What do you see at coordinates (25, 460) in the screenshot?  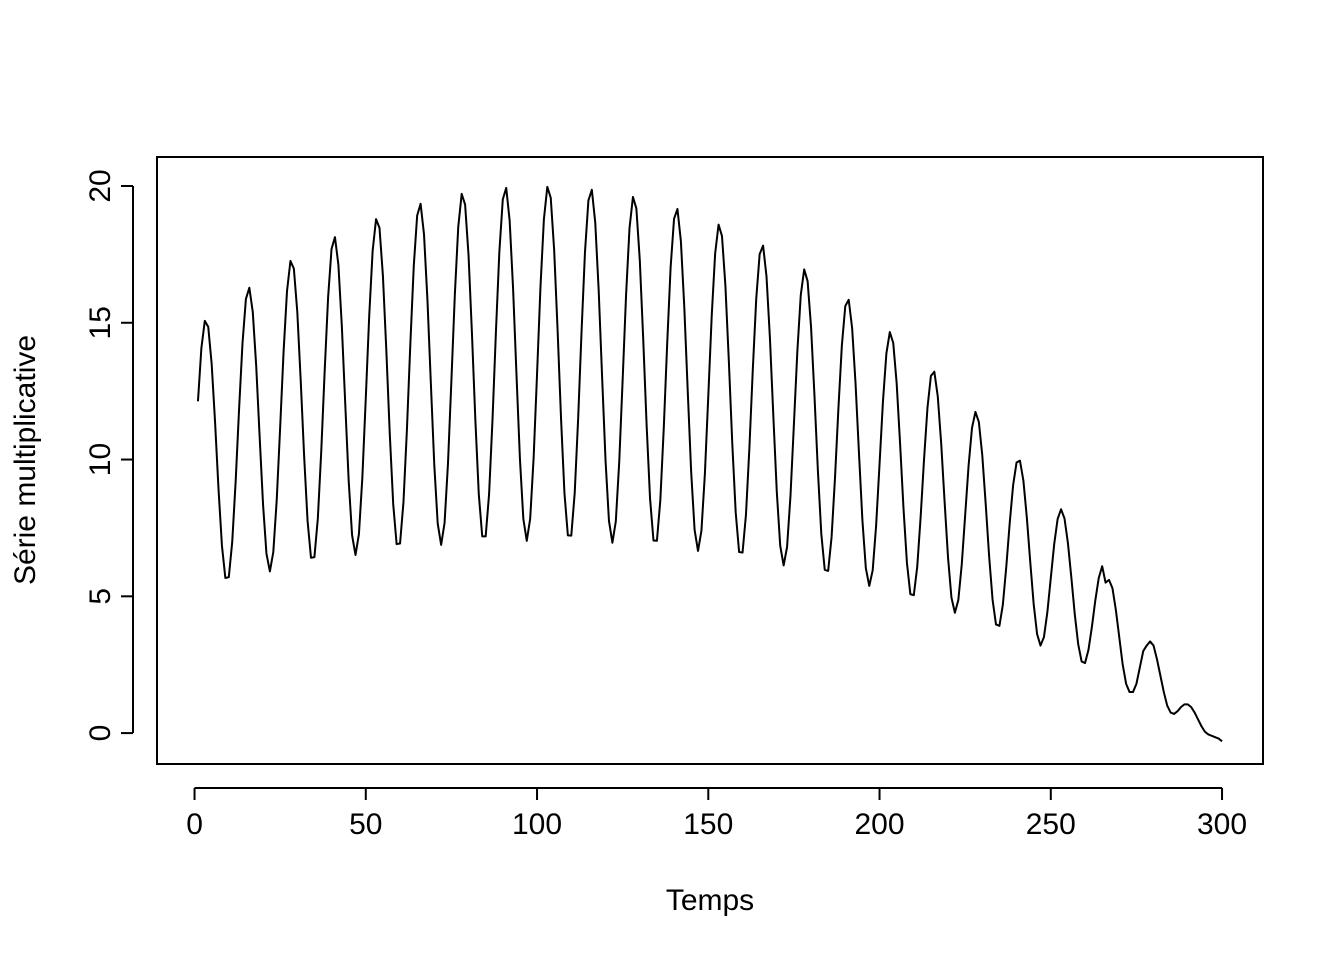 I see `y-axis-title: Série multiplicative` at bounding box center [25, 460].